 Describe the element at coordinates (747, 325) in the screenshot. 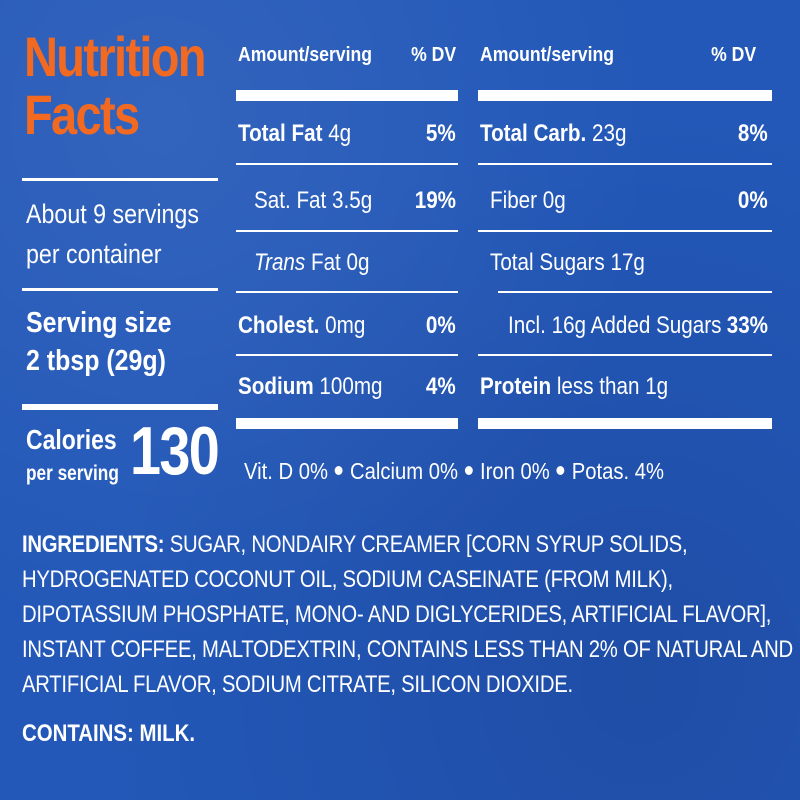

I see `added-sugars-dv: 33%` at that location.